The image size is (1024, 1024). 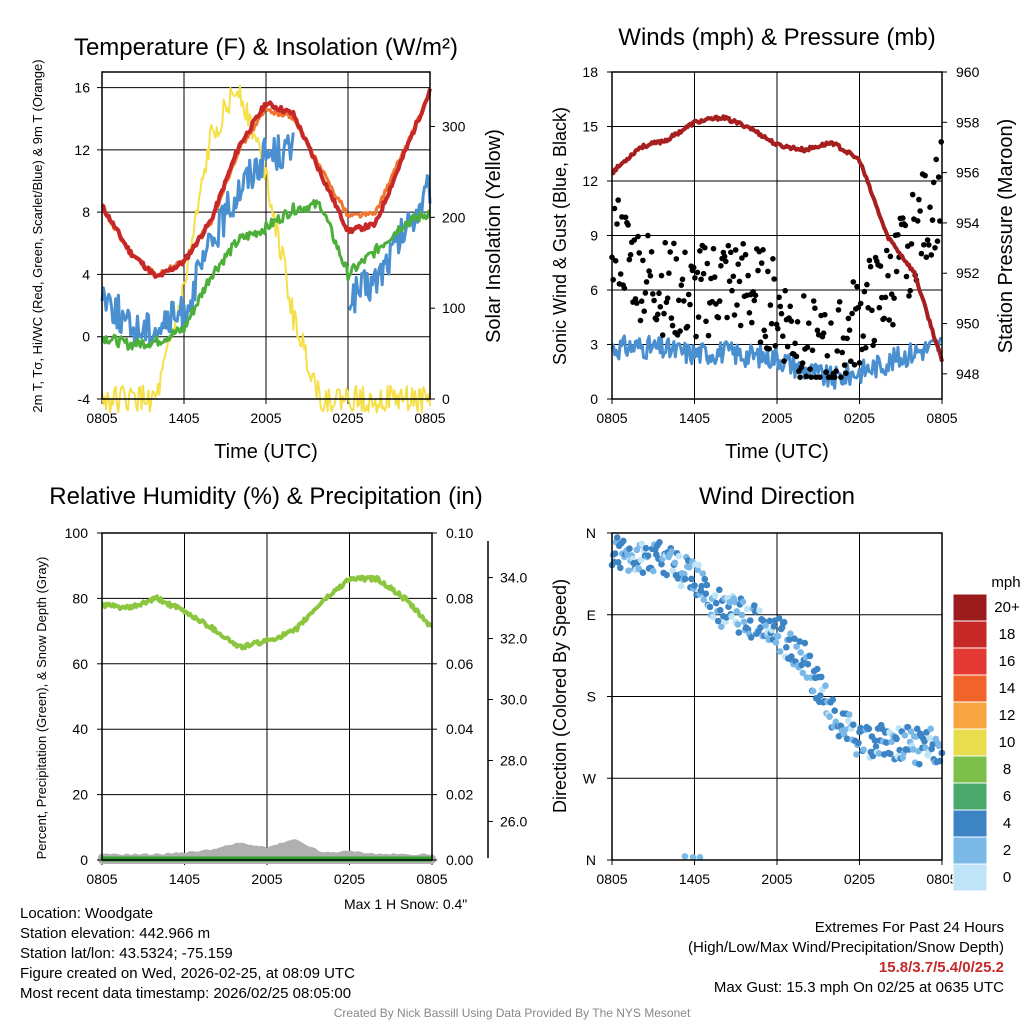 I want to click on colorbar-label: 10, so click(x=1007, y=742).